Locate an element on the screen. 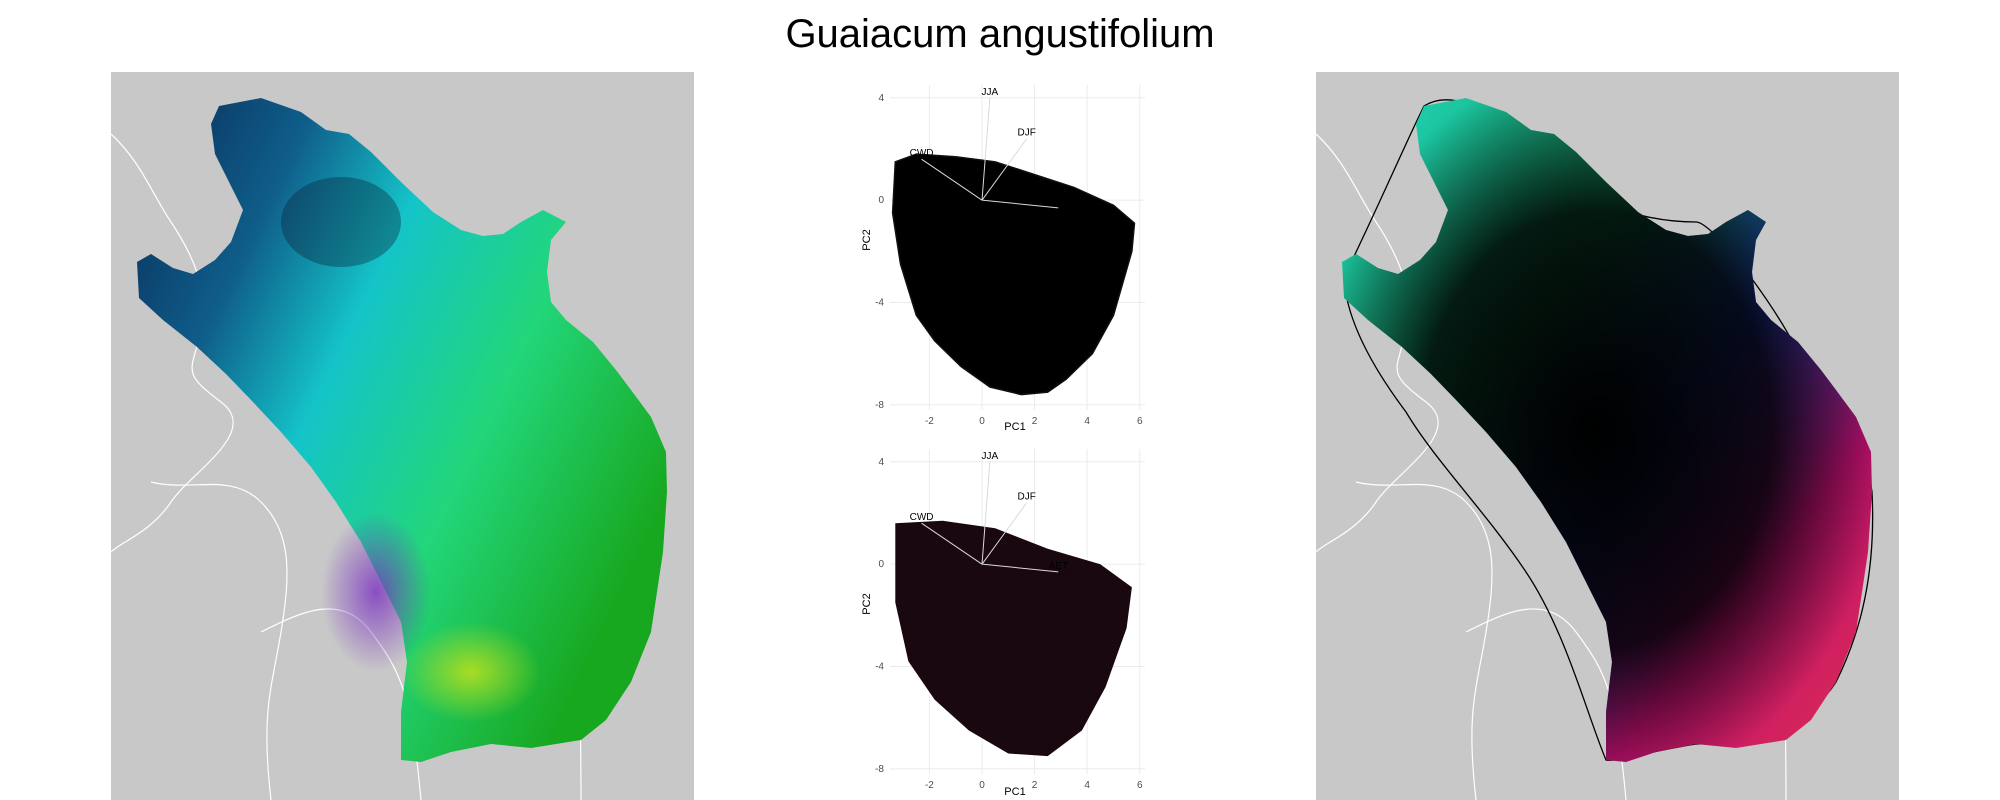 Image resolution: width=2000 pixels, height=800 pixels. pca-bottom-x-ticks: -2 0 2 4 6 is located at coordinates (1034, 785).